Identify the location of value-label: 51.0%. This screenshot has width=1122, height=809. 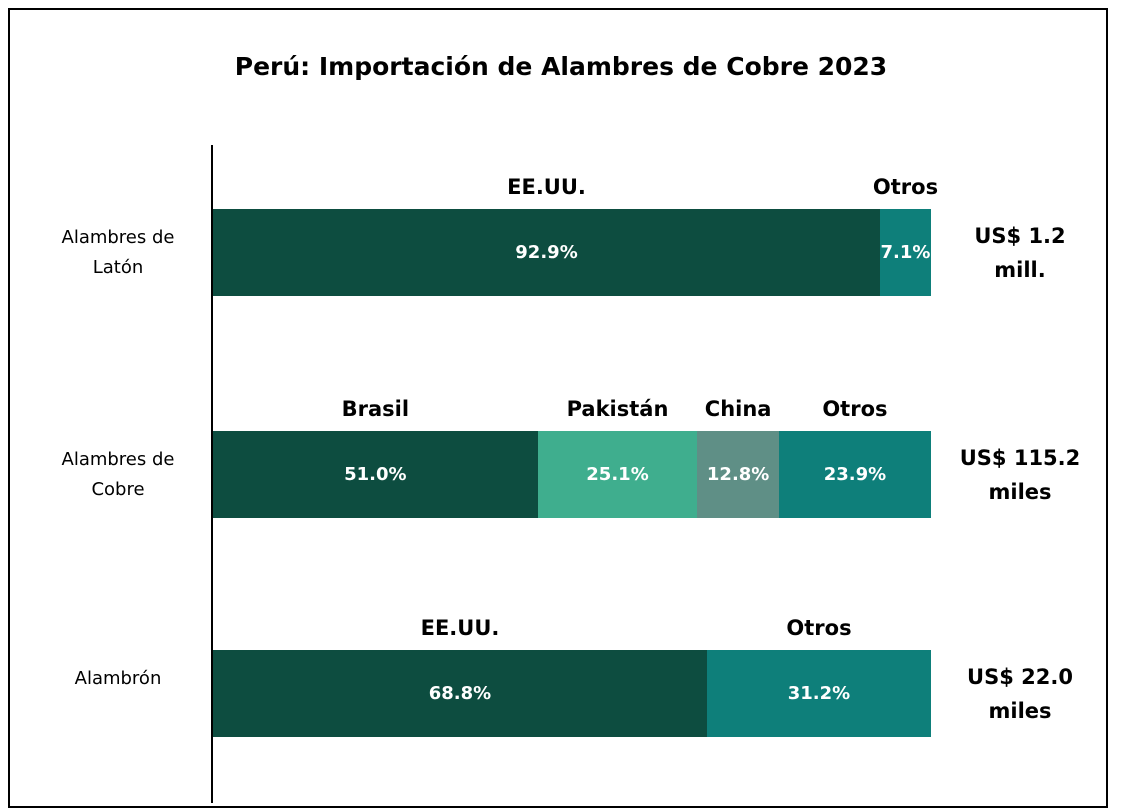
(375, 474).